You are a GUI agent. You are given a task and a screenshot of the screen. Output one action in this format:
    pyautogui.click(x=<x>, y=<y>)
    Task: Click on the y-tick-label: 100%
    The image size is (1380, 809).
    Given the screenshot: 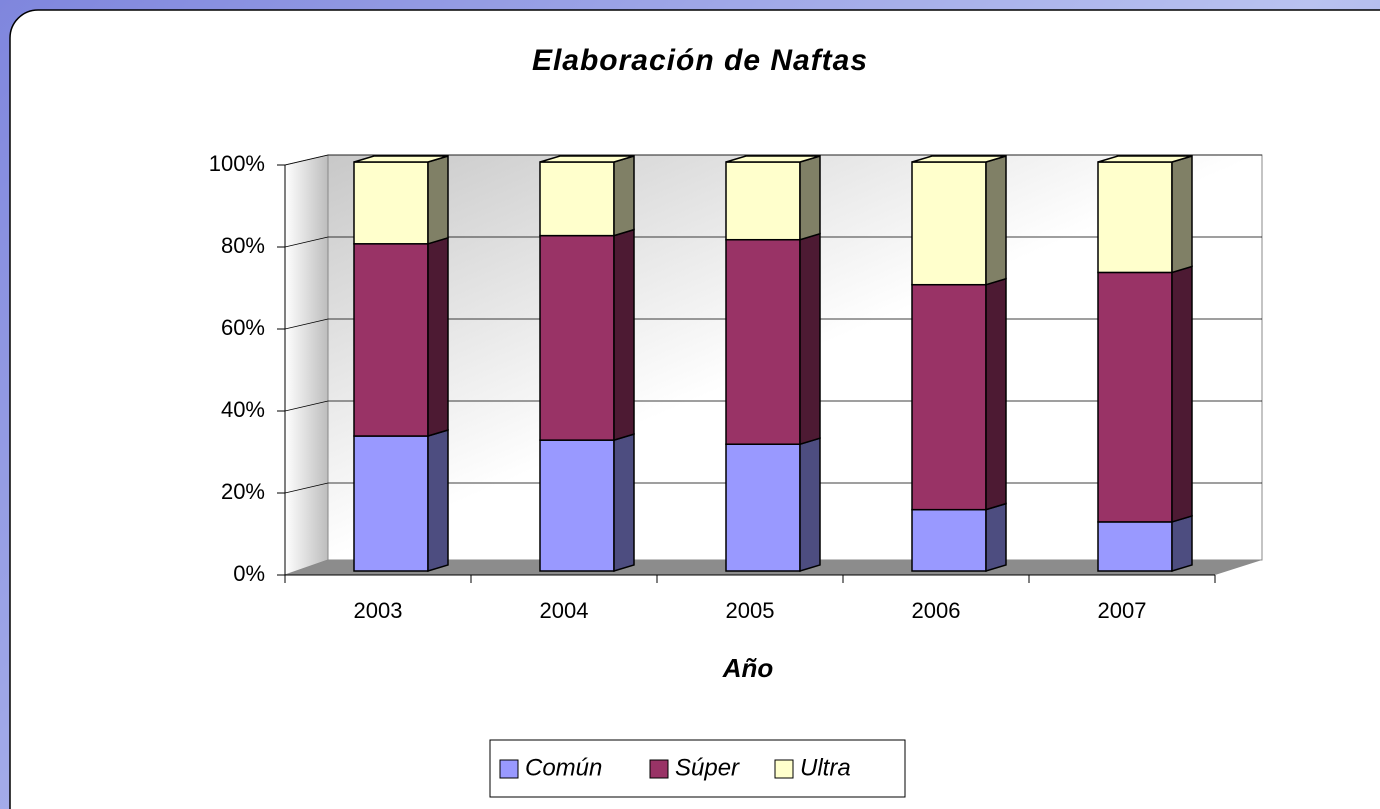 What is the action you would take?
    pyautogui.click(x=237, y=163)
    